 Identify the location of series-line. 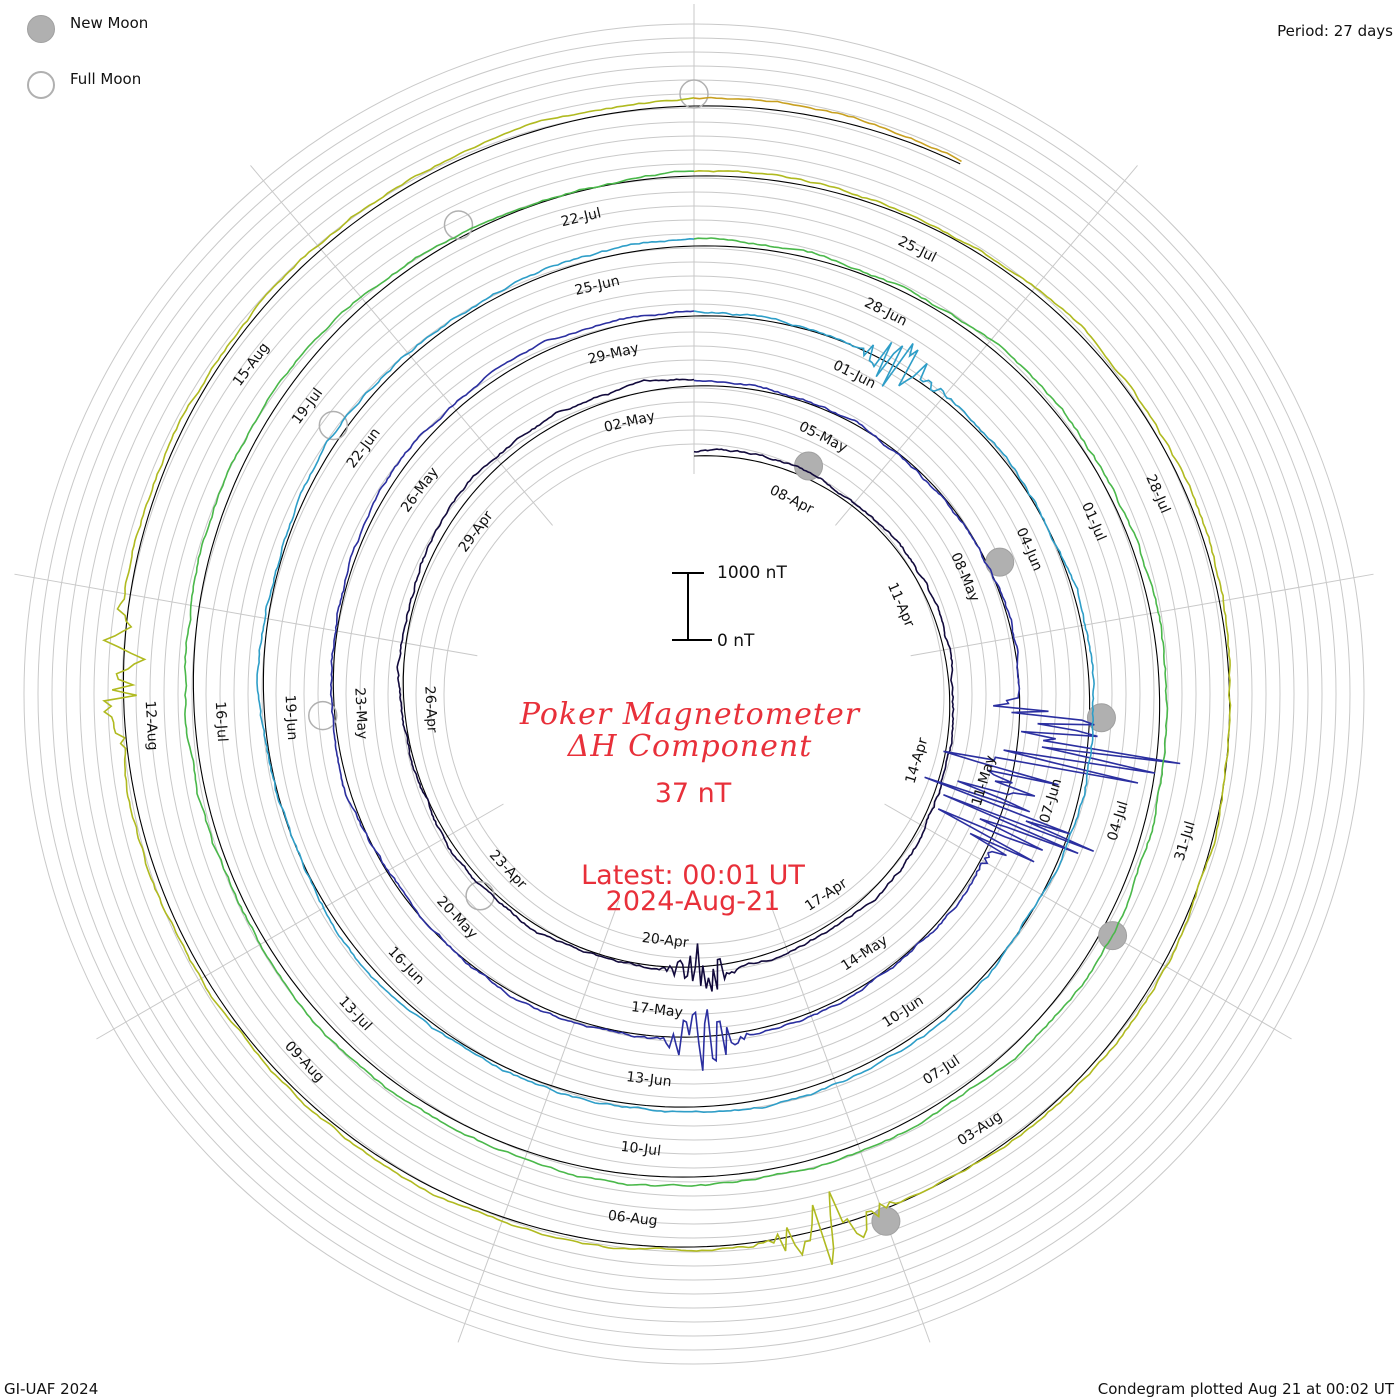
(827, 129).